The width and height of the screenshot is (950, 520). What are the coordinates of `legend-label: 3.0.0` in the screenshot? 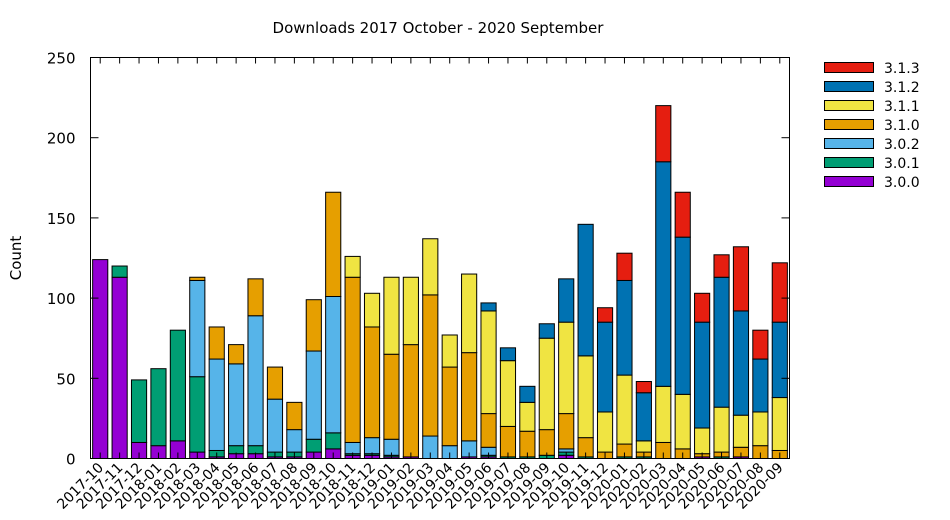 It's located at (902, 183).